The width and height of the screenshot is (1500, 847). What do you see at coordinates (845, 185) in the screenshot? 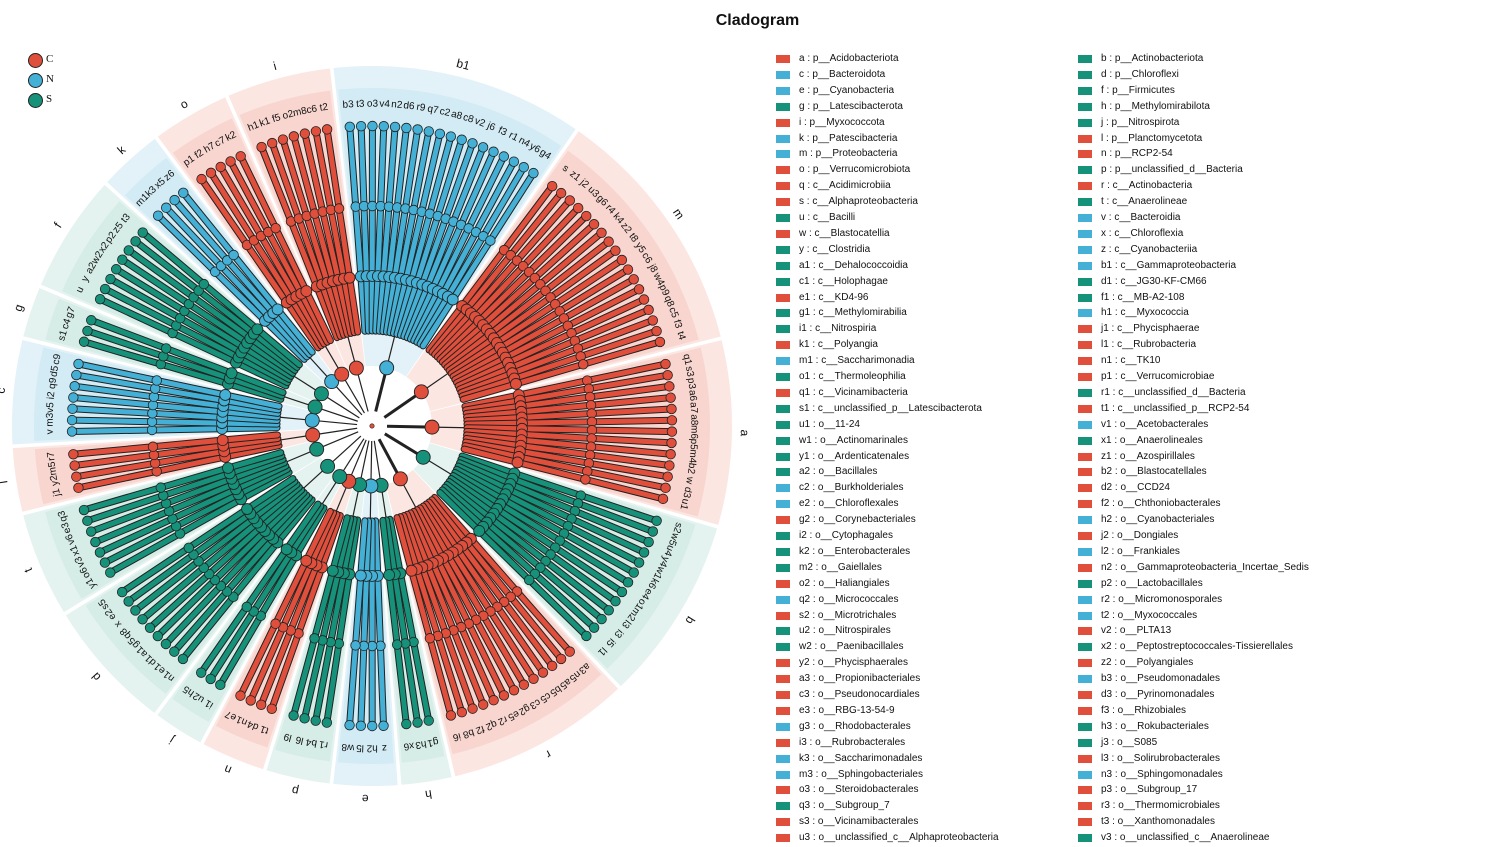
I see `legend-label: q : c__Acidimicrobiia` at bounding box center [845, 185].